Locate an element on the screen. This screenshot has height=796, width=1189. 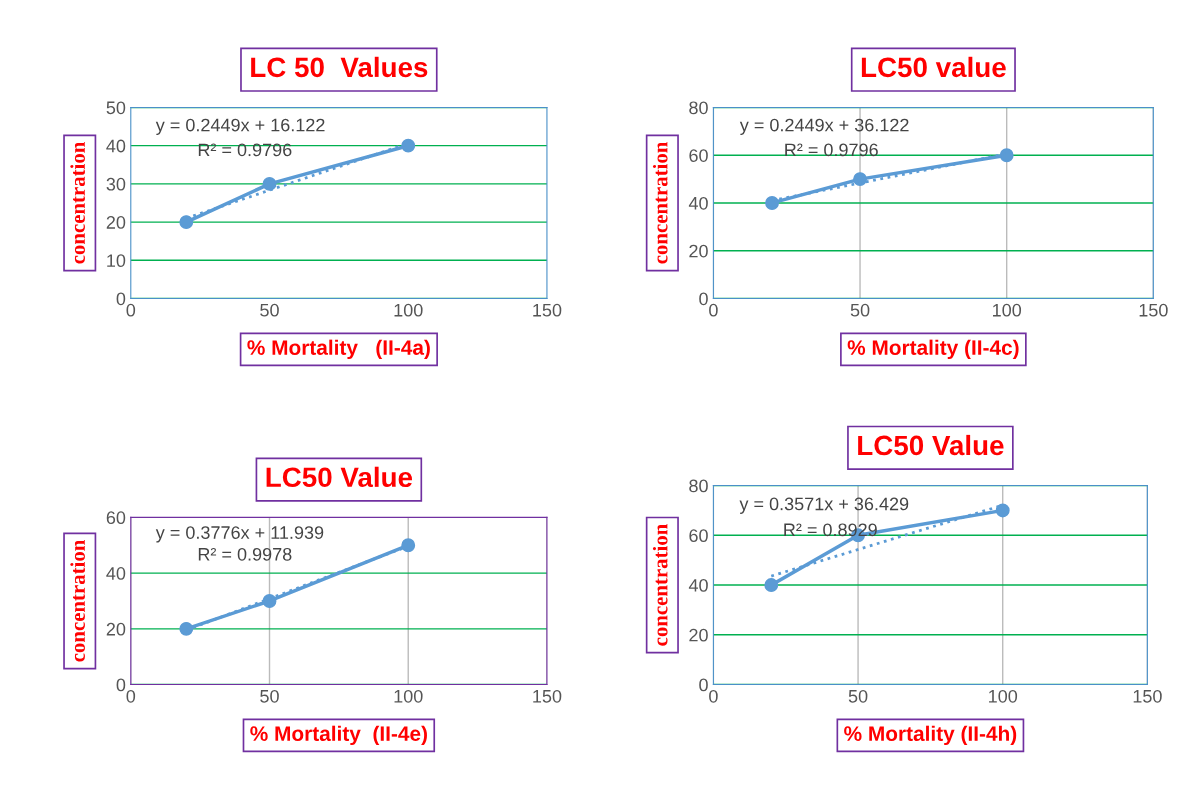
chart-title: LC 50 Values is located at coordinates (339, 67).